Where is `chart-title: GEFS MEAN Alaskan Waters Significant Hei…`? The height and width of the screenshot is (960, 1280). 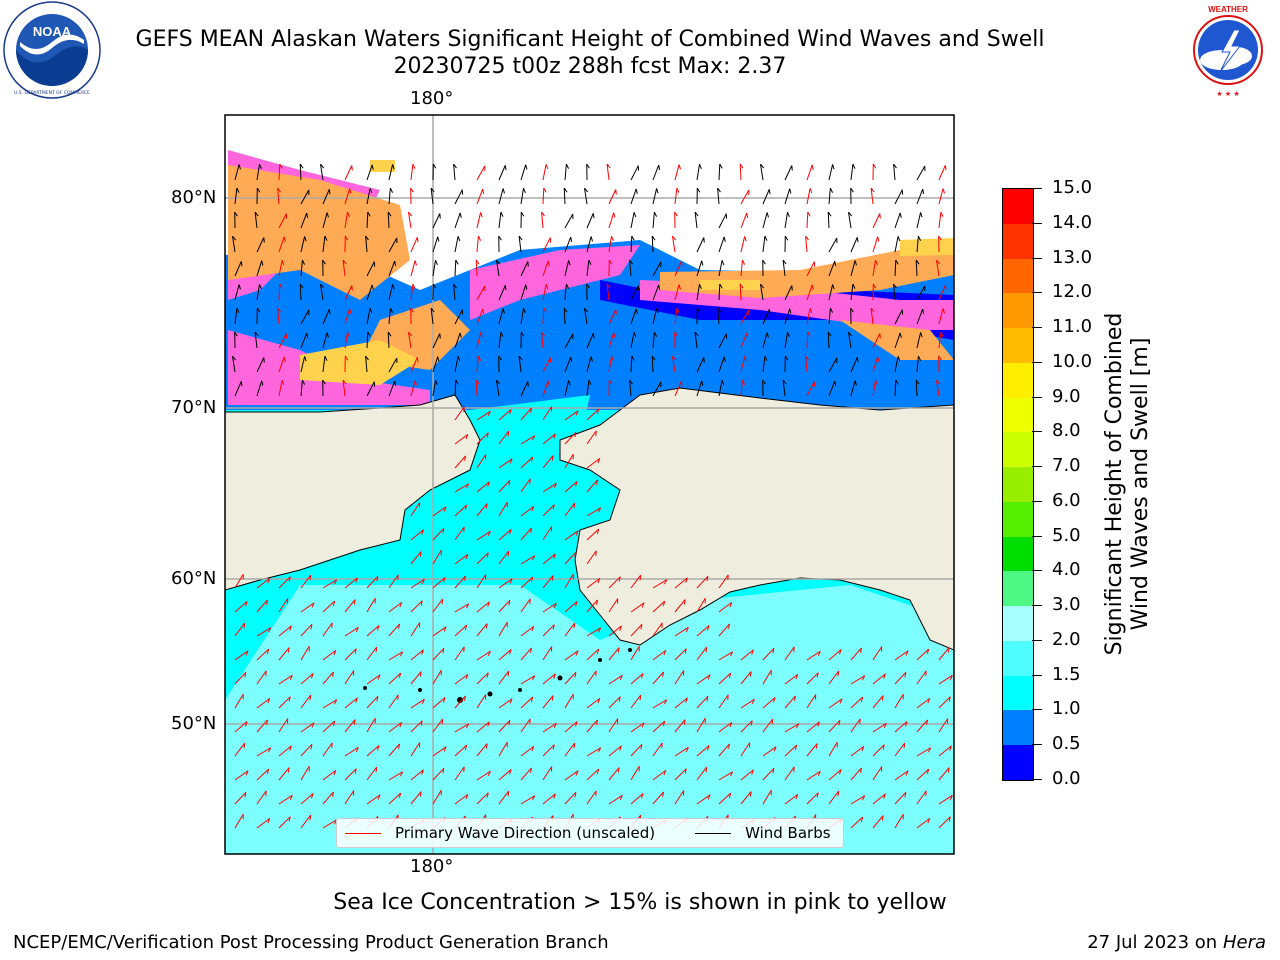 chart-title: GEFS MEAN Alaskan Waters Significant Hei… is located at coordinates (590, 39).